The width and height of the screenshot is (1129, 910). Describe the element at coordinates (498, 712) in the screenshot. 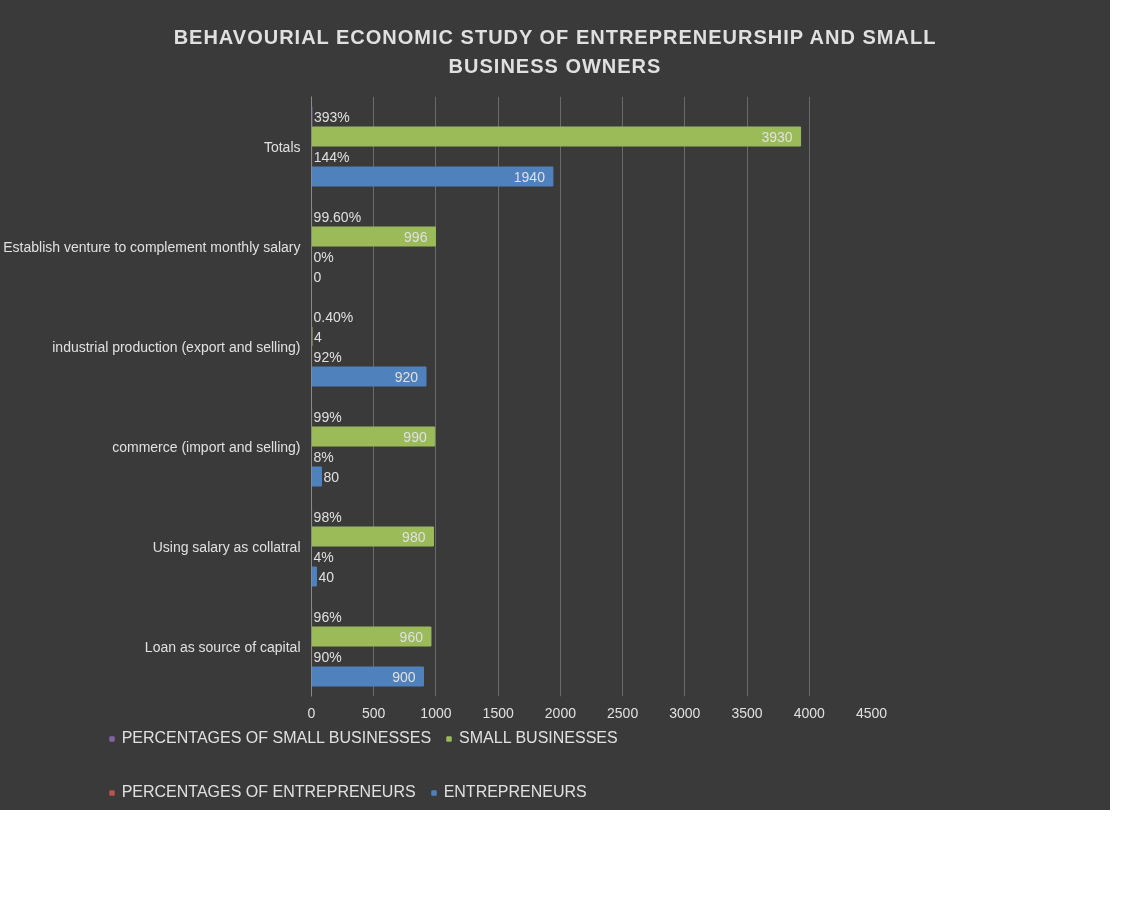

I see `x-tick-label: 1500` at that location.